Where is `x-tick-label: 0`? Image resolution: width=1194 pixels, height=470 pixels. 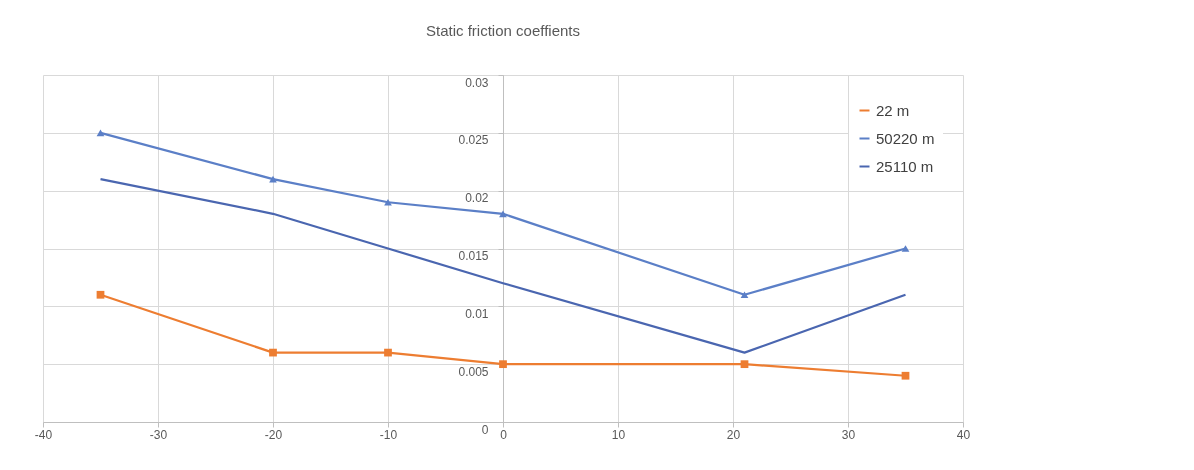
x-tick-label: 0 is located at coordinates (504, 434).